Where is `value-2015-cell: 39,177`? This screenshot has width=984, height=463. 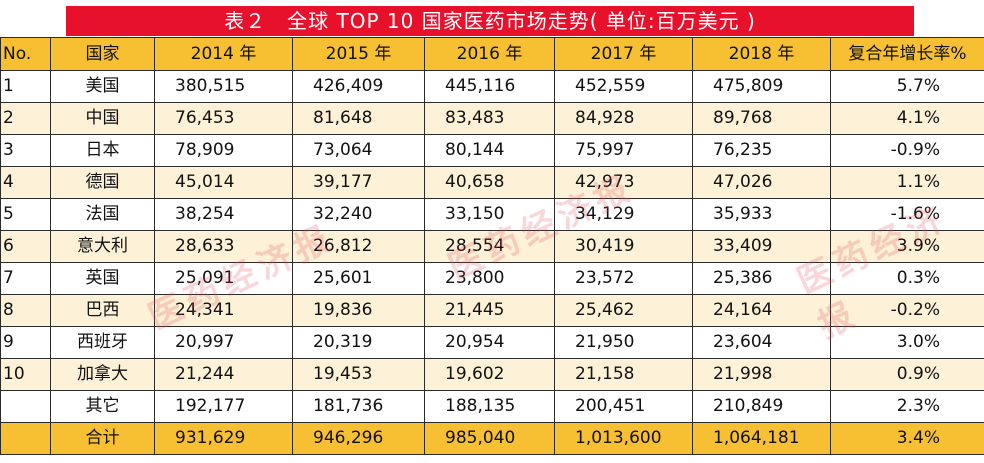
value-2015-cell: 39,177 is located at coordinates (358, 182).